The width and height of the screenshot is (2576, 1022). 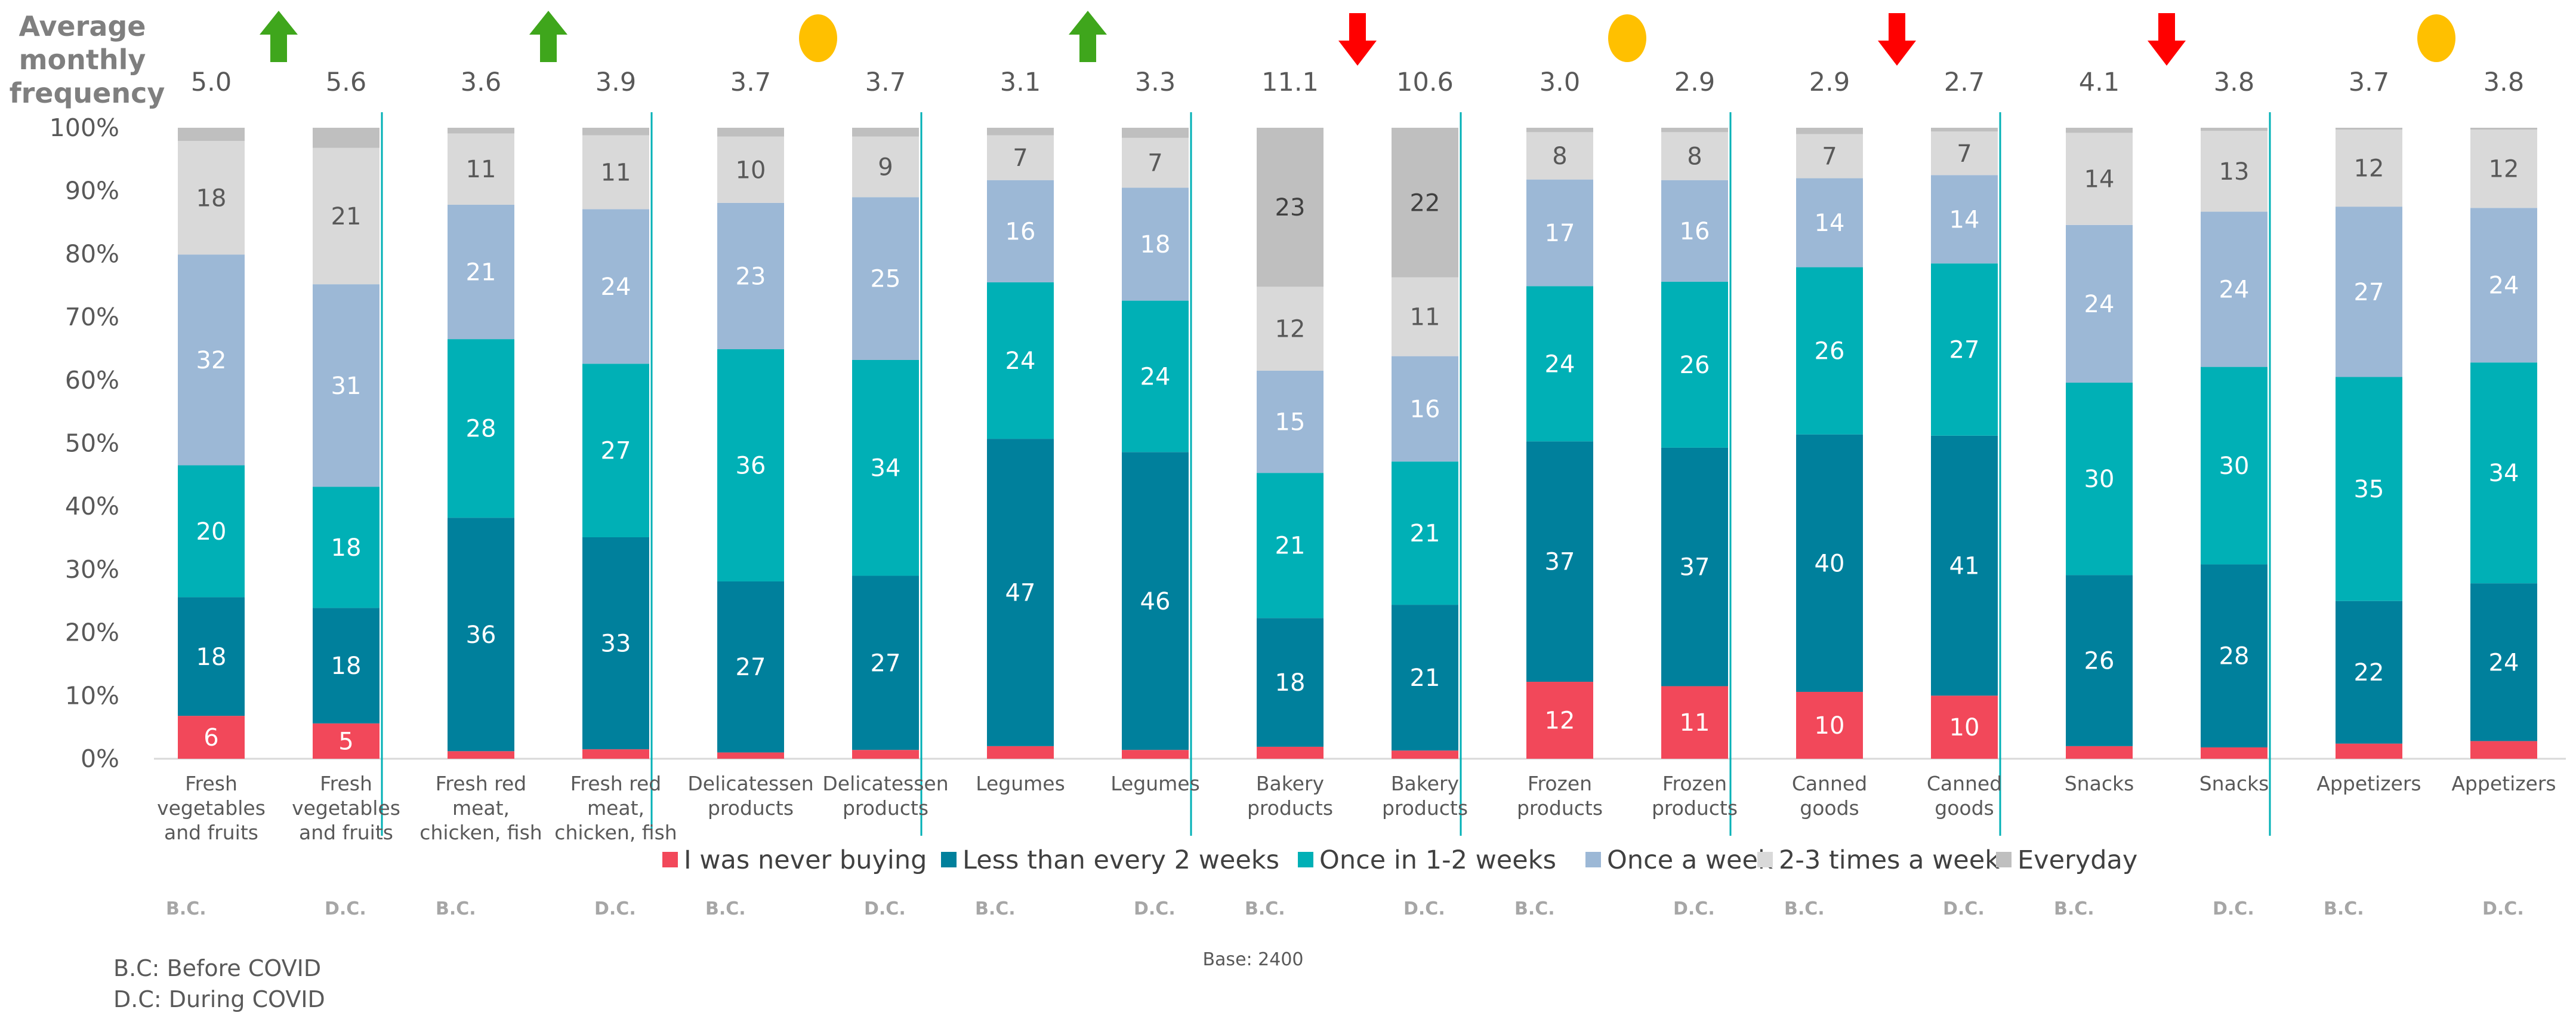 I want to click on category-label-line: Fresh, so click(x=346, y=783).